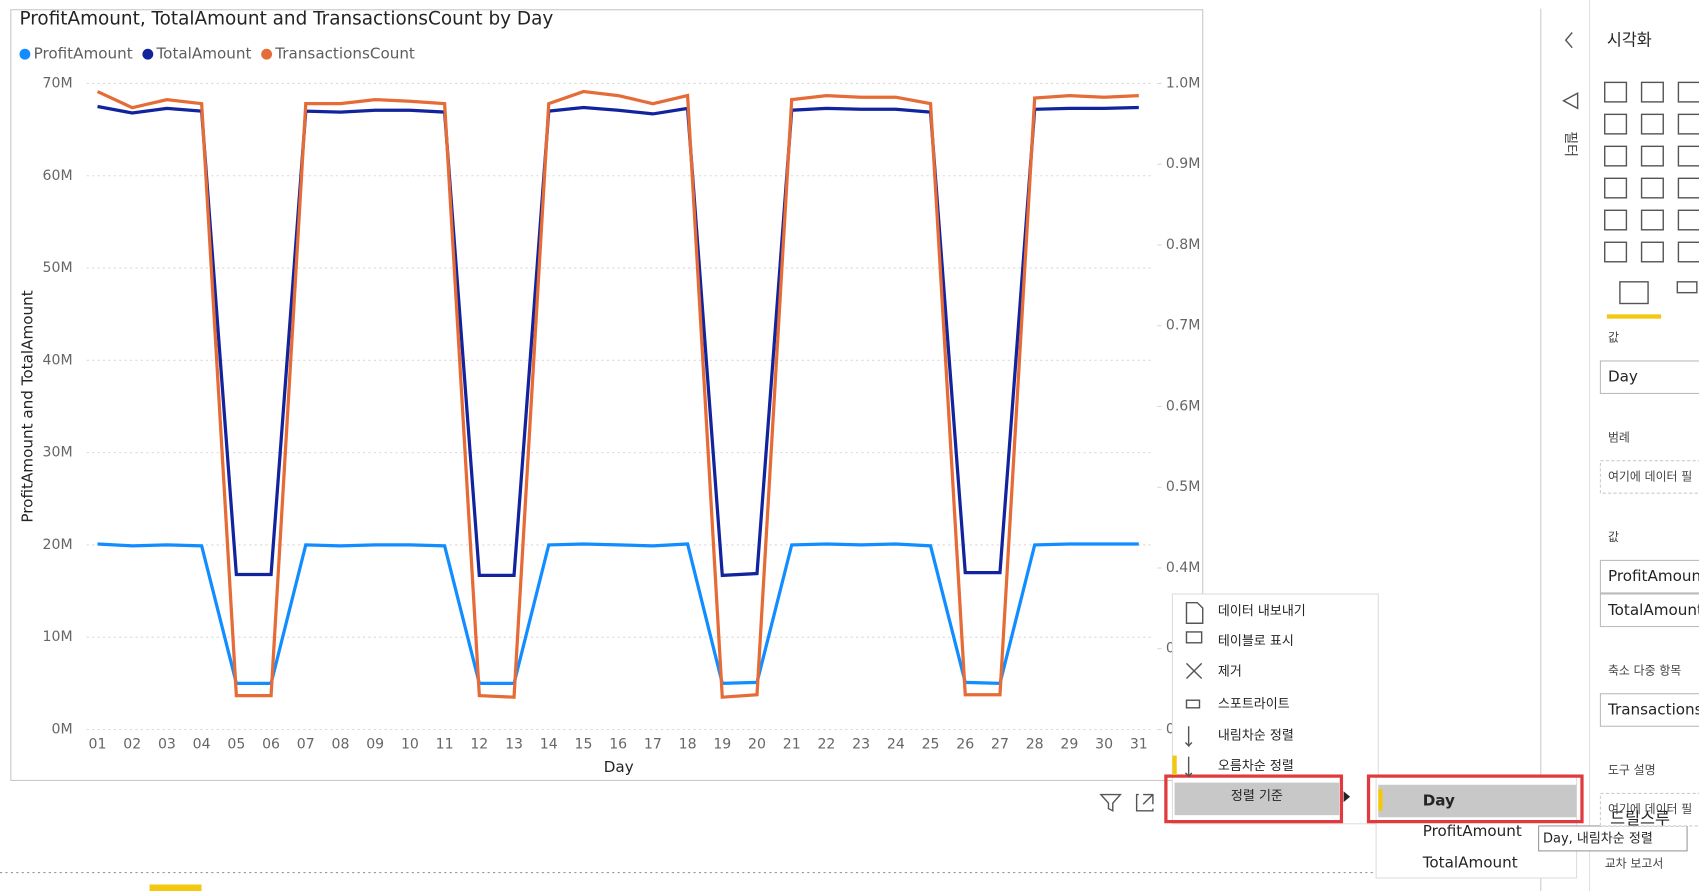  Describe the element at coordinates (1598, 838) in the screenshot. I see `tooltip-text: Day, 내림차순 정렬` at that location.